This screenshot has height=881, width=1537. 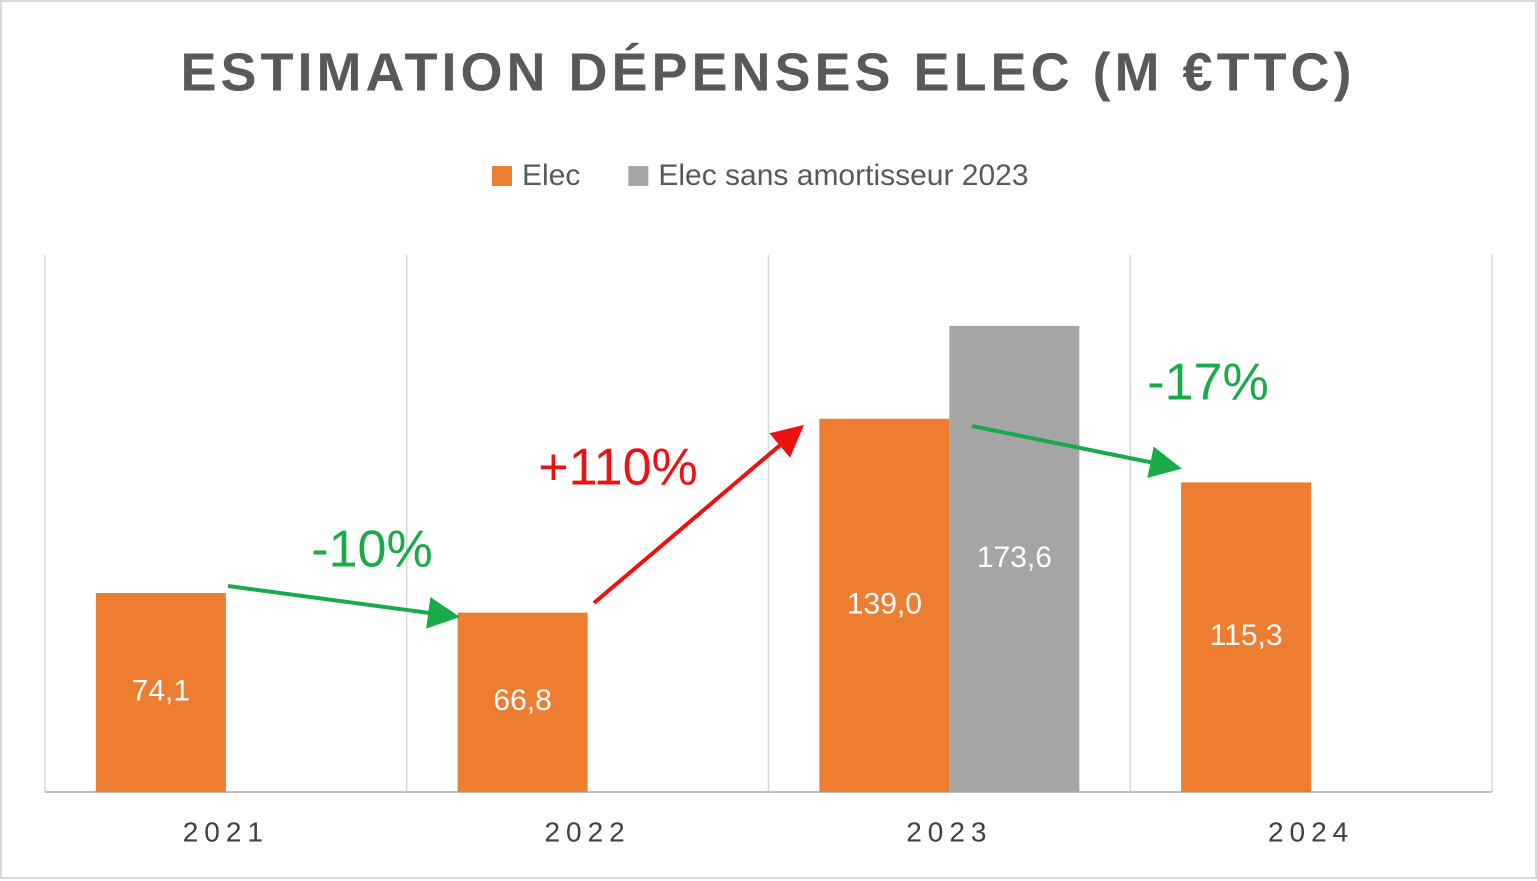 I want to click on x-tick-label: 2023, so click(x=949, y=831).